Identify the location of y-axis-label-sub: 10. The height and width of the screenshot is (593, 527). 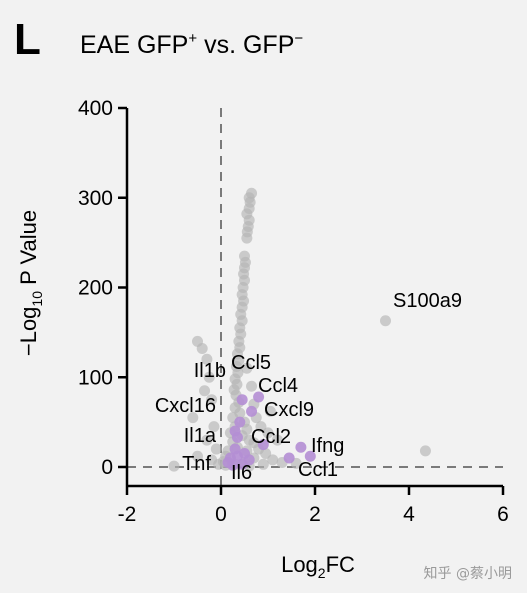
(37, 299).